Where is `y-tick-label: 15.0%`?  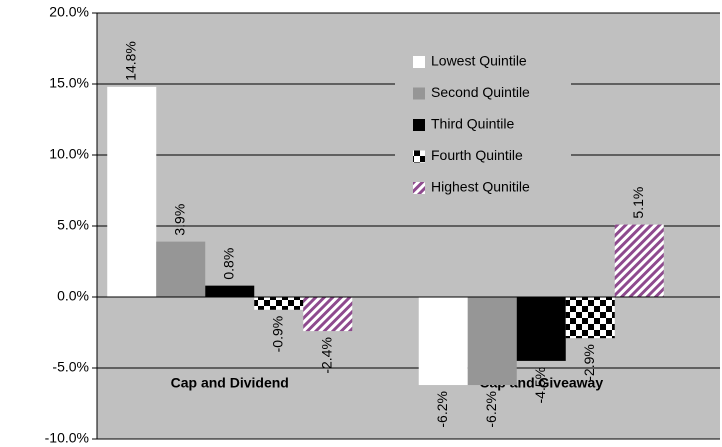
y-tick-label: 15.0% is located at coordinates (69, 83).